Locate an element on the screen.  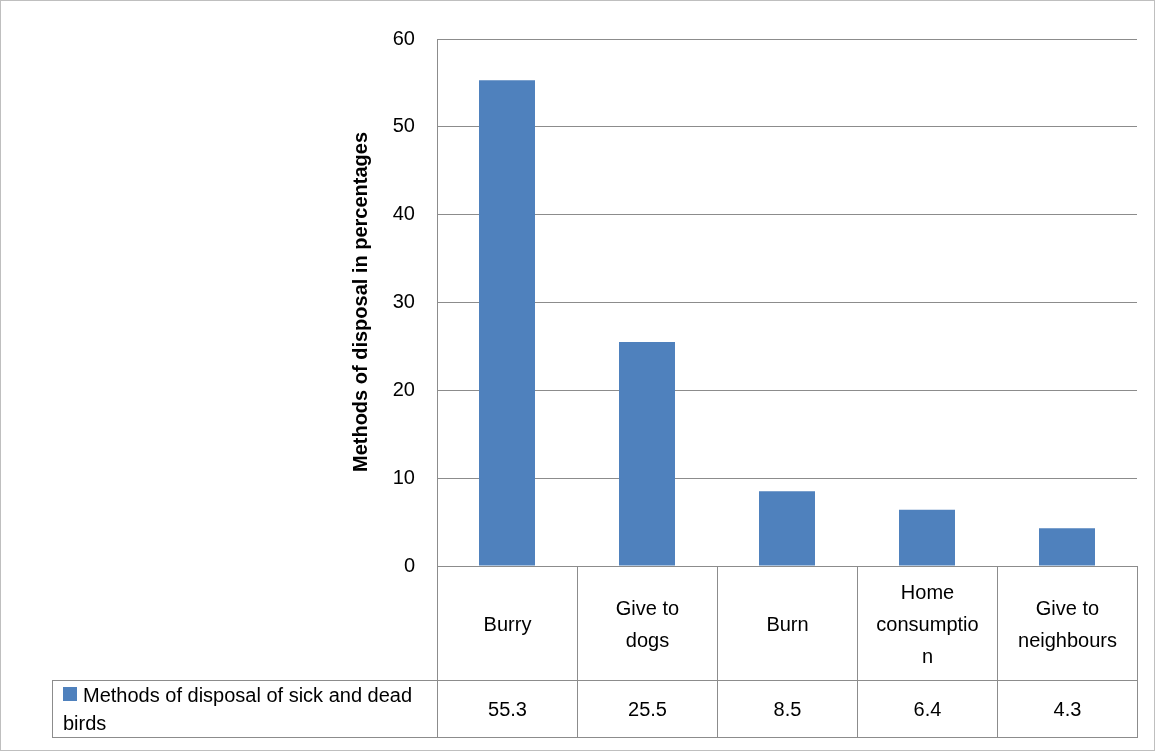
y-tick-label: 60 is located at coordinates (403, 37).